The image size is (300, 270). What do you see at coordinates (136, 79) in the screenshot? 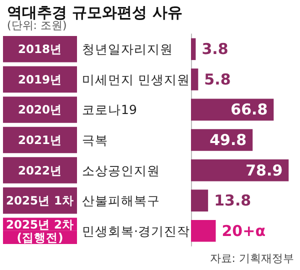
I see `text: 미세먼지 민생지원` at bounding box center [136, 79].